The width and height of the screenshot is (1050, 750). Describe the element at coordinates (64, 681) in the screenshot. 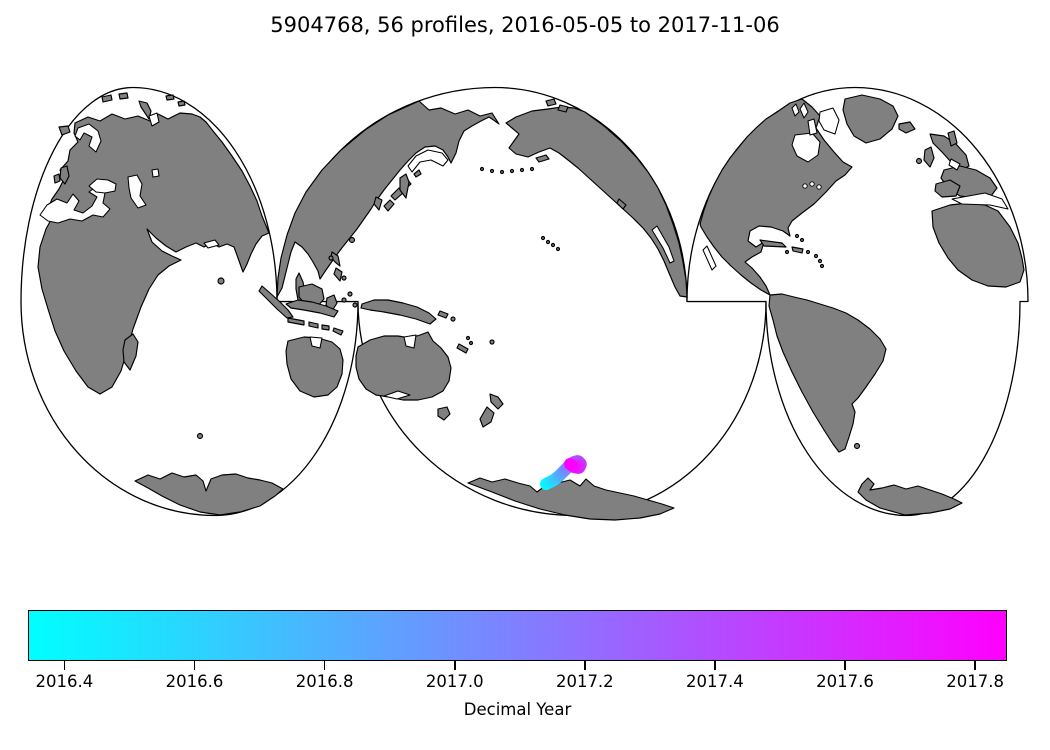

I see `colorbar-tick-label: 2016.4` at that location.